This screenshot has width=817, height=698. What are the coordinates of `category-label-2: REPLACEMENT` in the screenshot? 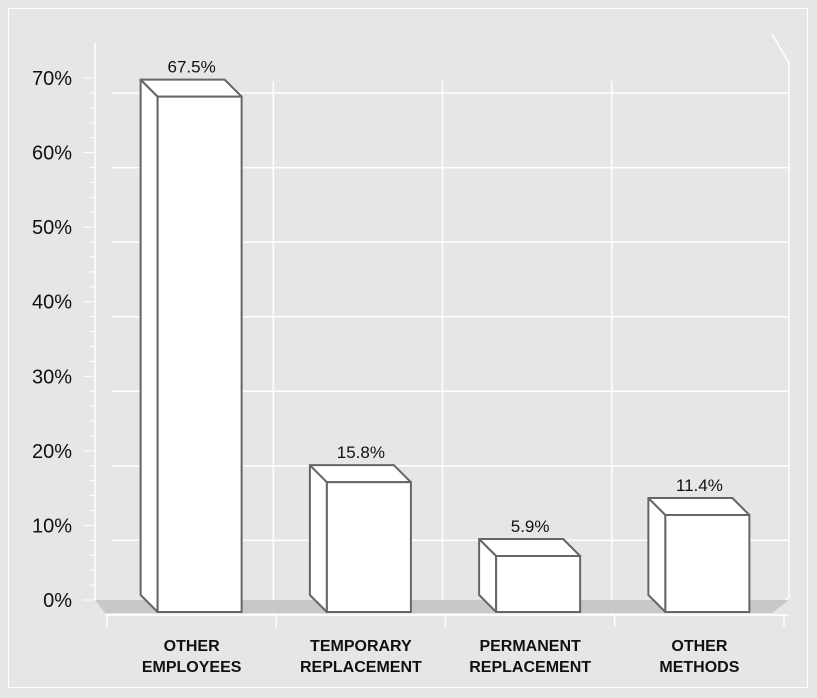 It's located at (530, 667).